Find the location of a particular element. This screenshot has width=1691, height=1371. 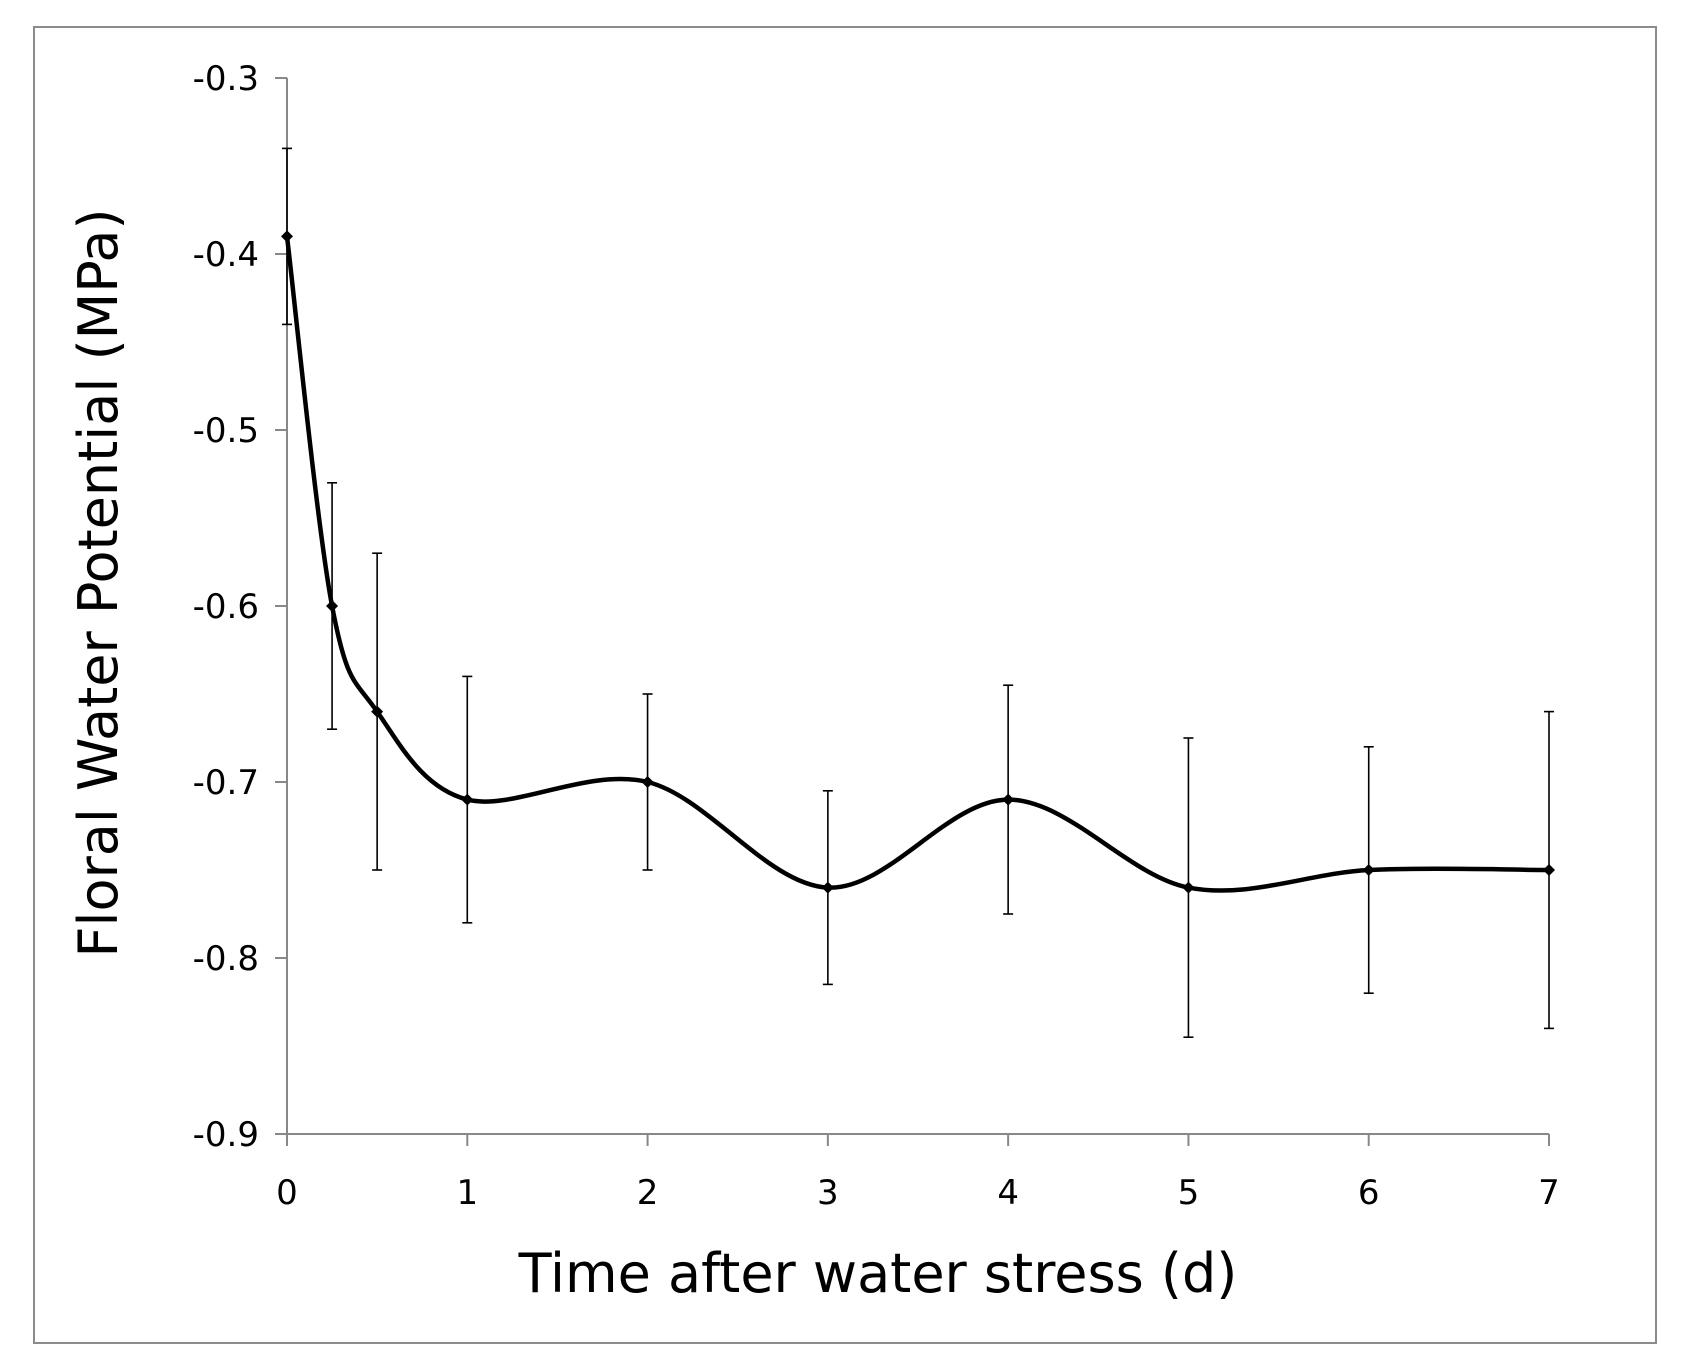

x-tick-label: 5 is located at coordinates (1189, 1193).